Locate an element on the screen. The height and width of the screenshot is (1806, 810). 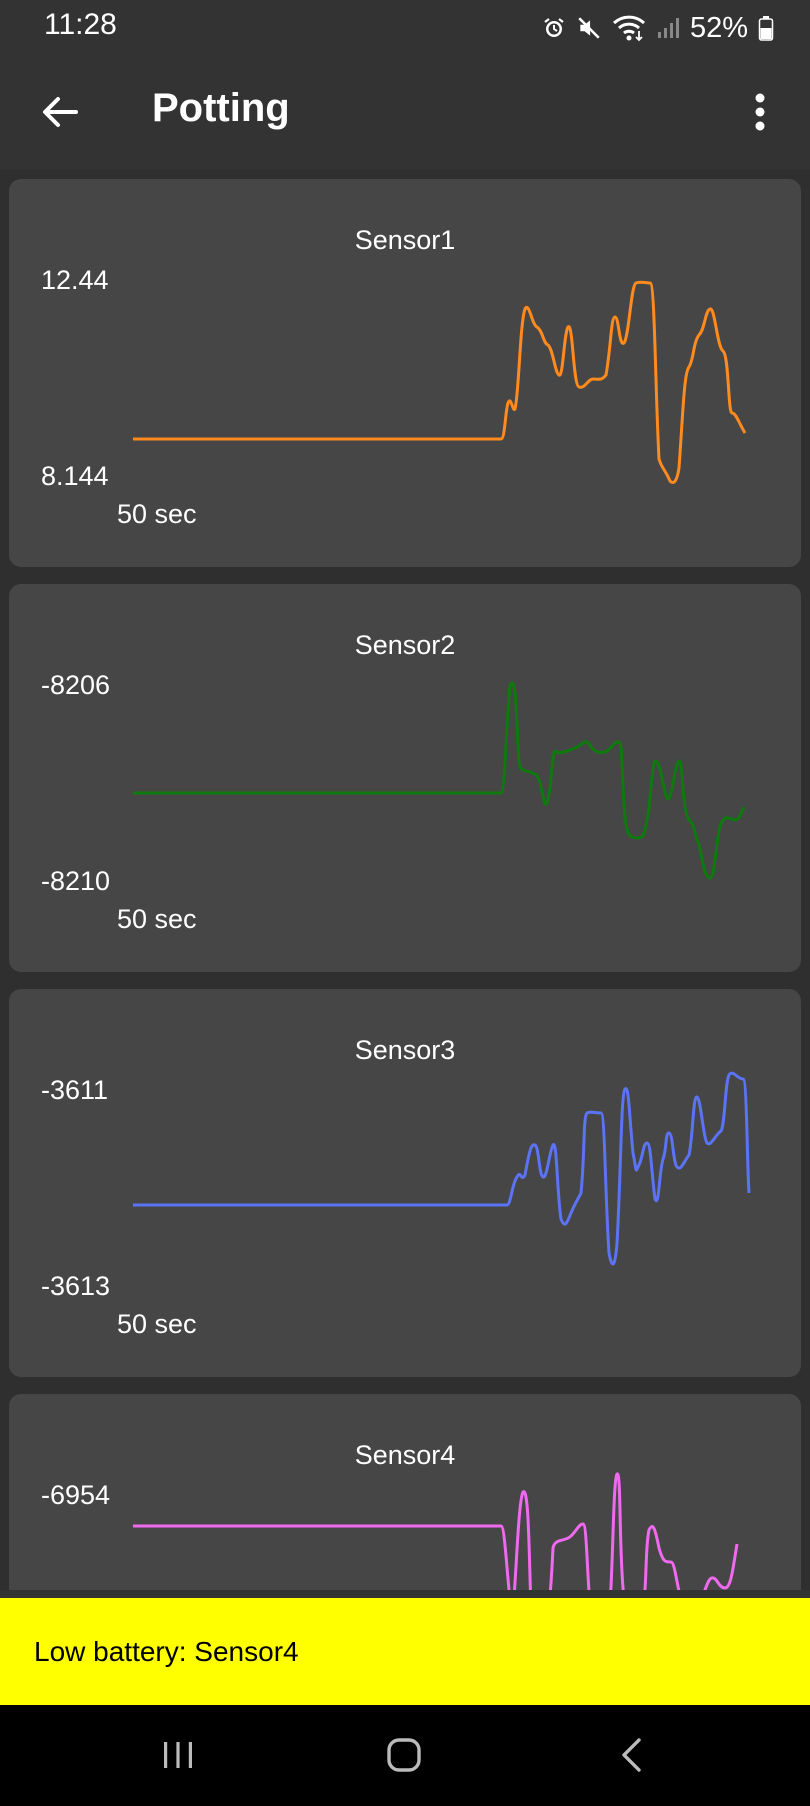
page-title: Potting is located at coordinates (221, 108).